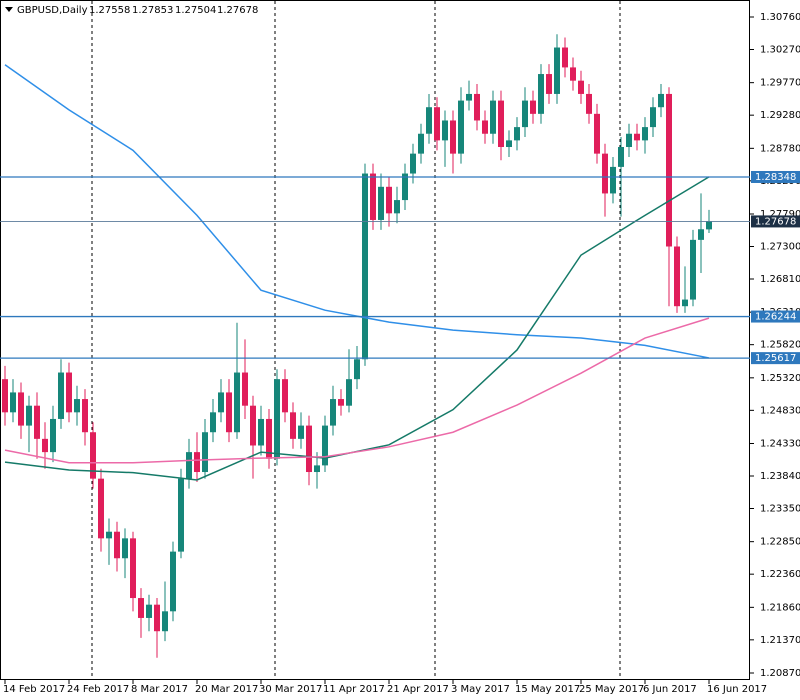  What do you see at coordinates (670, 689) in the screenshot?
I see `x-tick-label: 6 Jun 2017` at bounding box center [670, 689].